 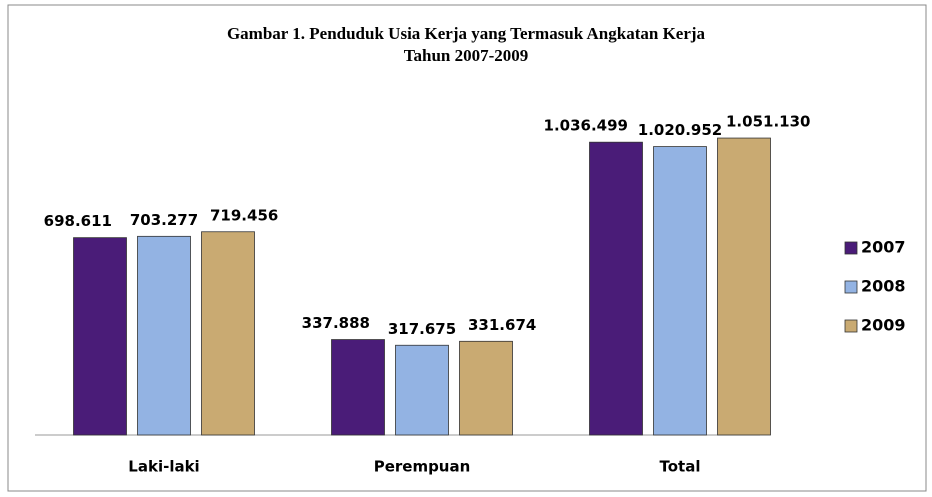 I want to click on legend-label: 2007, so click(x=883, y=247).